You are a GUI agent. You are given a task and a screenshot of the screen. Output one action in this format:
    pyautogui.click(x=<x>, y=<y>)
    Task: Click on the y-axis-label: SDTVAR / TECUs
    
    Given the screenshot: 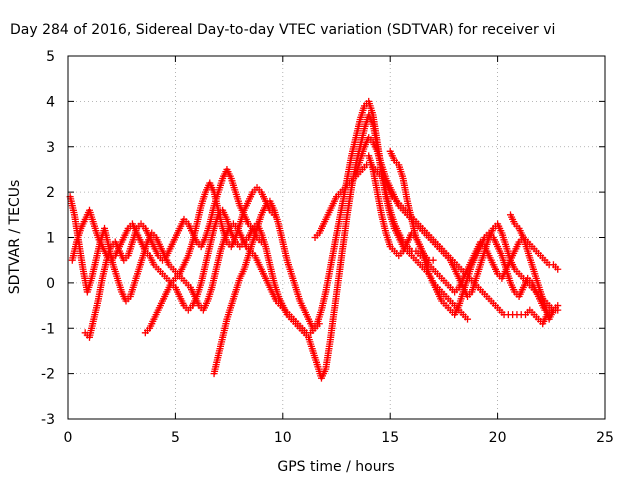 What is the action you would take?
    pyautogui.click(x=15, y=237)
    